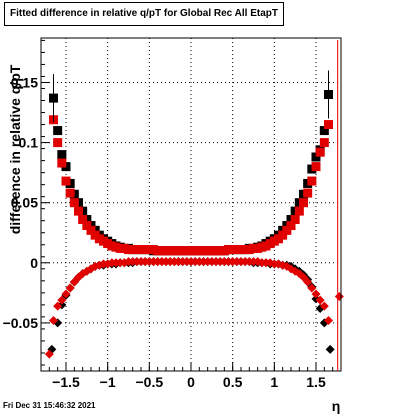 Image resolution: width=400 pixels, height=414 pixels. Describe the element at coordinates (29, 143) in the screenshot. I see `y-tick-label: 0.1` at that location.